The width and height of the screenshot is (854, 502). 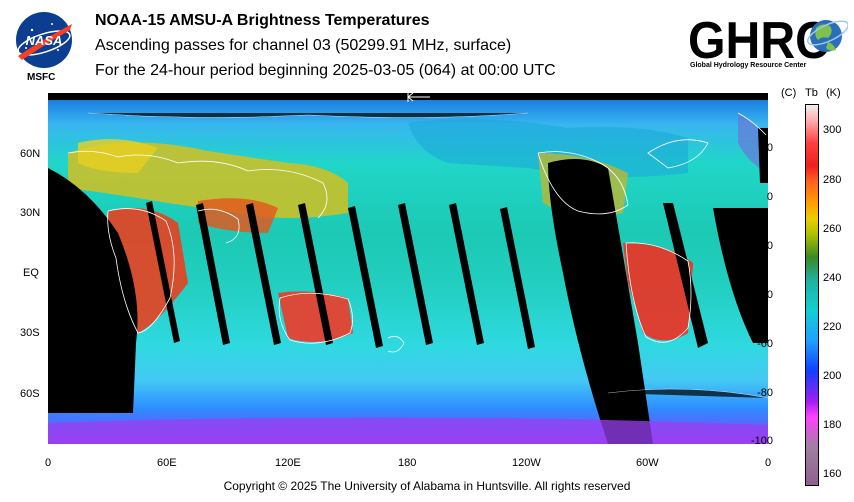 I want to click on colorbar-kelvin-tick: 240, so click(x=832, y=278).